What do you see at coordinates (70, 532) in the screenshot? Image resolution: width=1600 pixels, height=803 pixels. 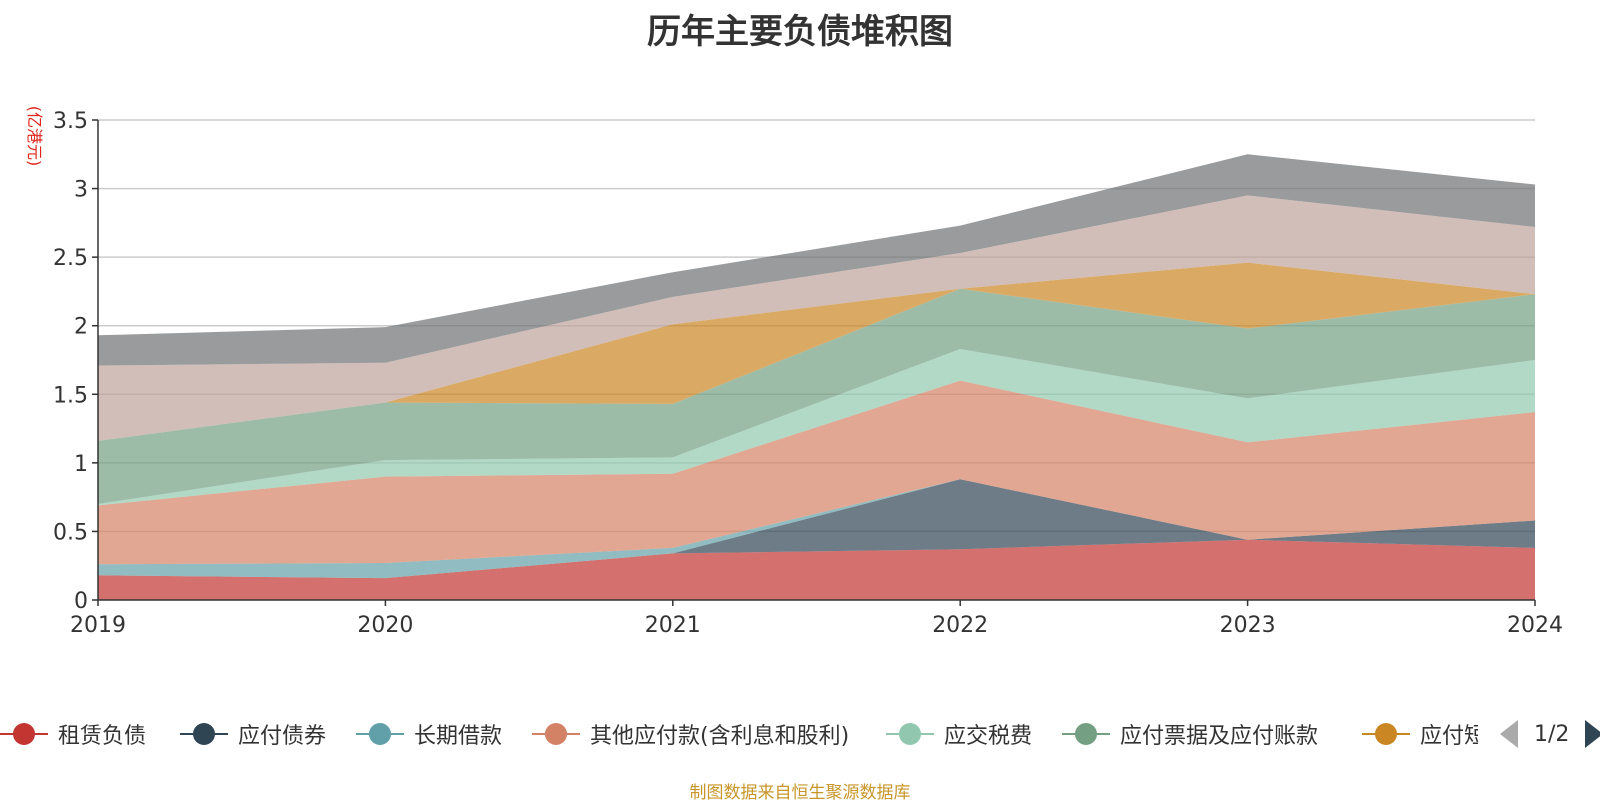 I see `y-tick-label: 0.5` at bounding box center [70, 532].